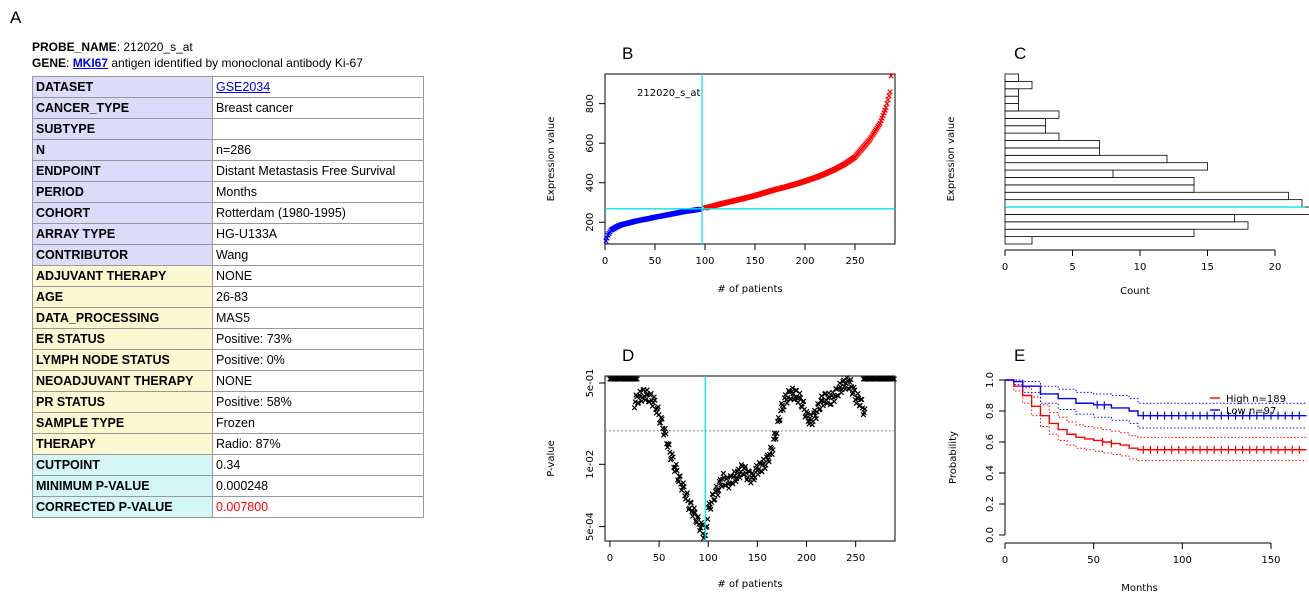 The height and width of the screenshot is (598, 1309). I want to click on info-key: MINIMUM P-VALUE, so click(122, 486).